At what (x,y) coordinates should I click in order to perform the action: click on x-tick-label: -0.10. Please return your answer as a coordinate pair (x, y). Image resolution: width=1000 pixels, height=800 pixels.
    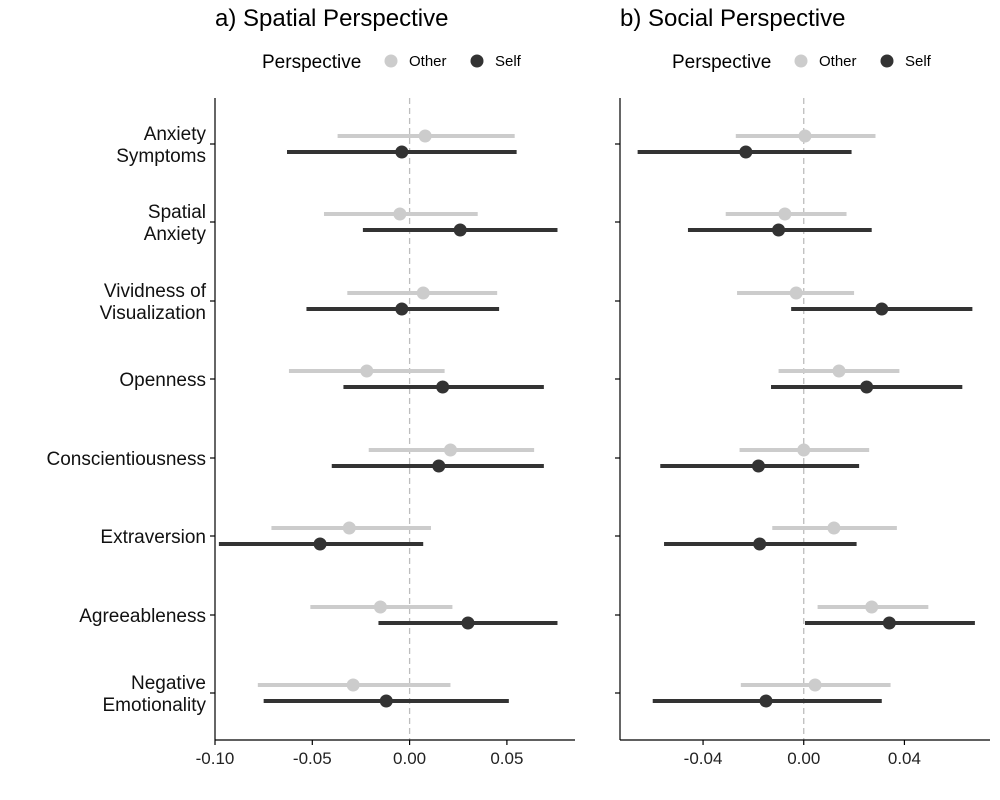
    Looking at the image, I should click on (215, 758).